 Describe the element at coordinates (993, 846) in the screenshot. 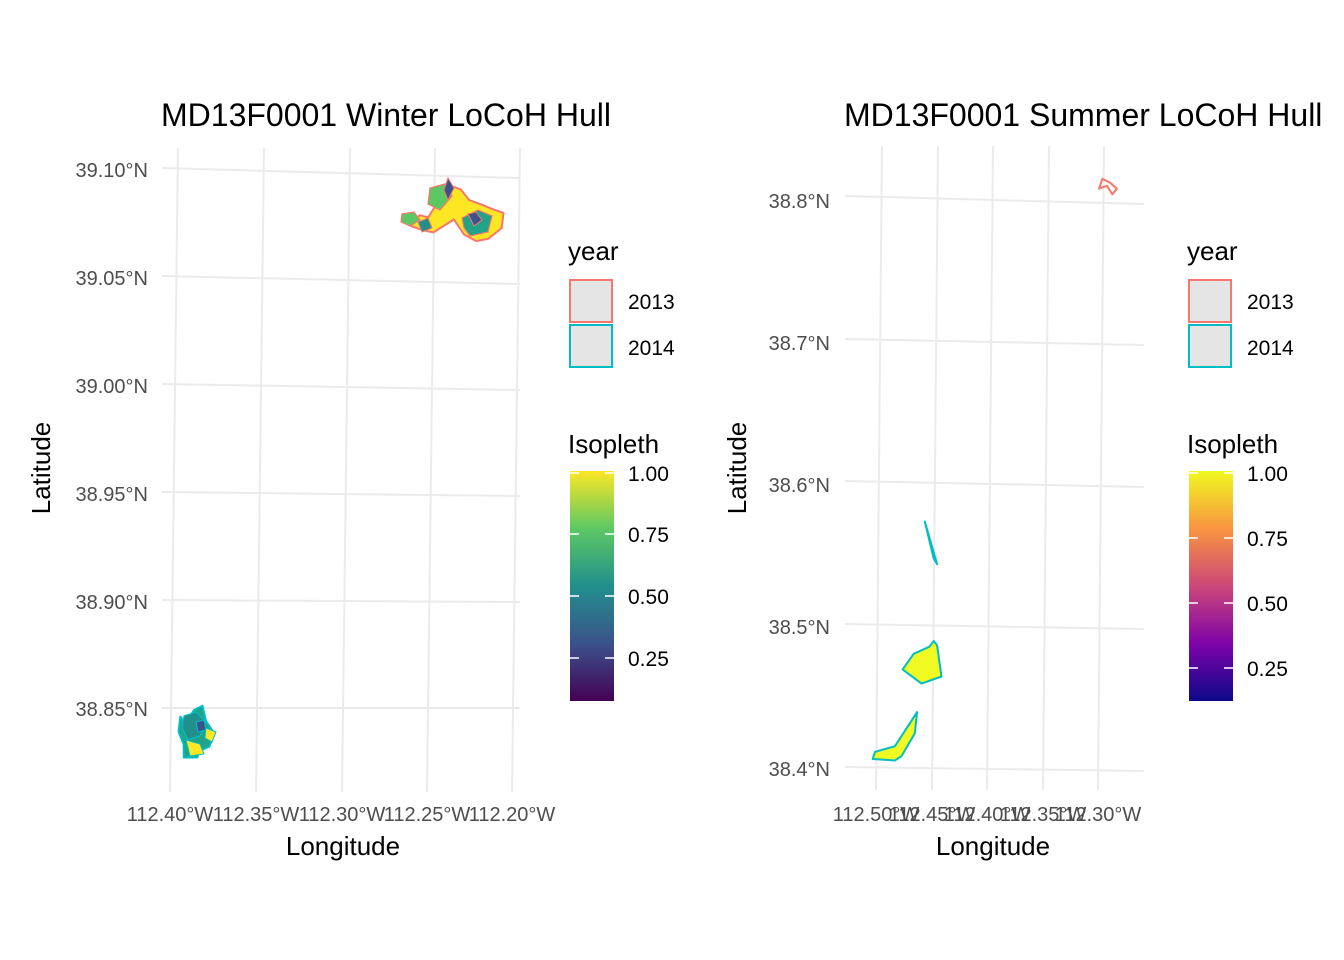

I see `summer-x-axis-title: Longitude` at that location.